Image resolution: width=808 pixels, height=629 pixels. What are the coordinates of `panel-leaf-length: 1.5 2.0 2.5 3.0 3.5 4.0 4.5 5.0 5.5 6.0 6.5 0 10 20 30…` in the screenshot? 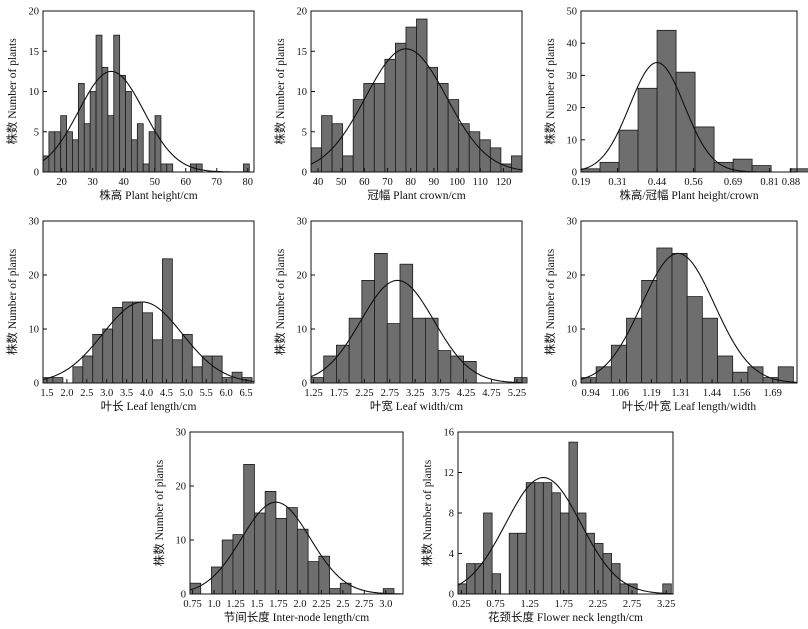 It's located at (130, 315).